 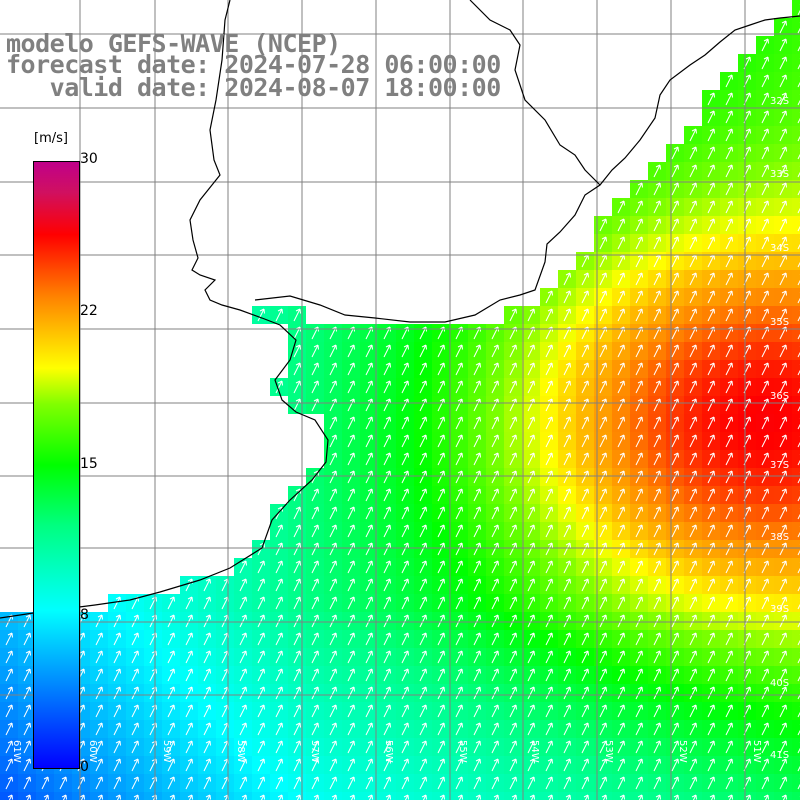 What do you see at coordinates (682, 751) in the screenshot?
I see `longitude-label: 52W` at bounding box center [682, 751].